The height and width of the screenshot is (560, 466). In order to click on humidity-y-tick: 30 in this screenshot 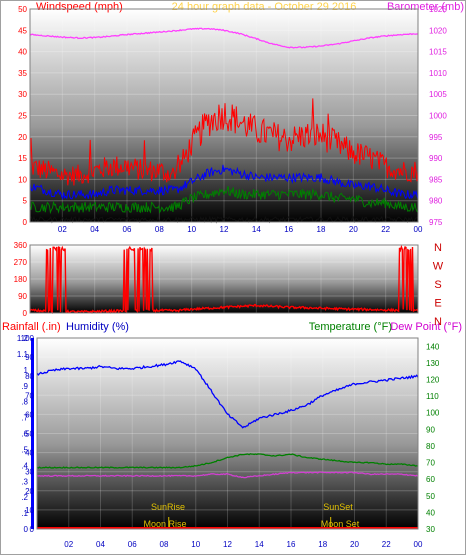, I will do `click(29, 472)`.